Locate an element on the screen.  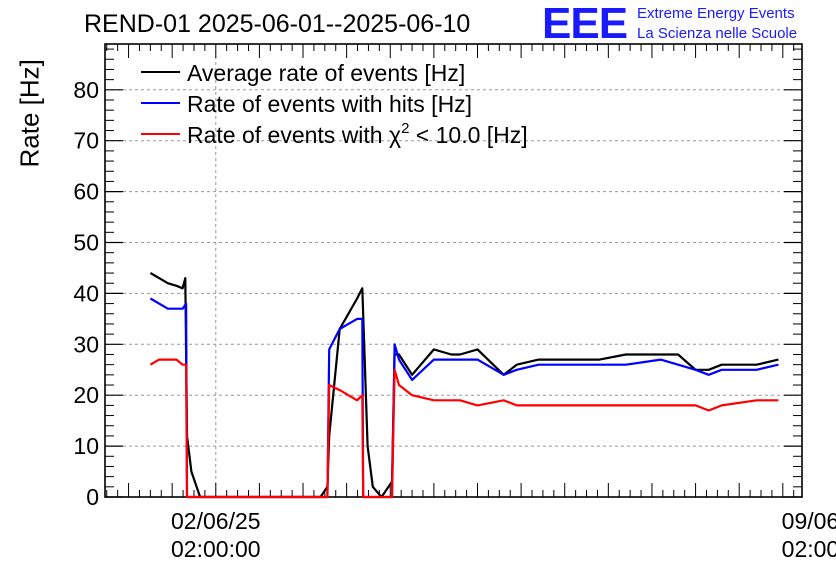
y-tick-label: 70 is located at coordinates (86, 141).